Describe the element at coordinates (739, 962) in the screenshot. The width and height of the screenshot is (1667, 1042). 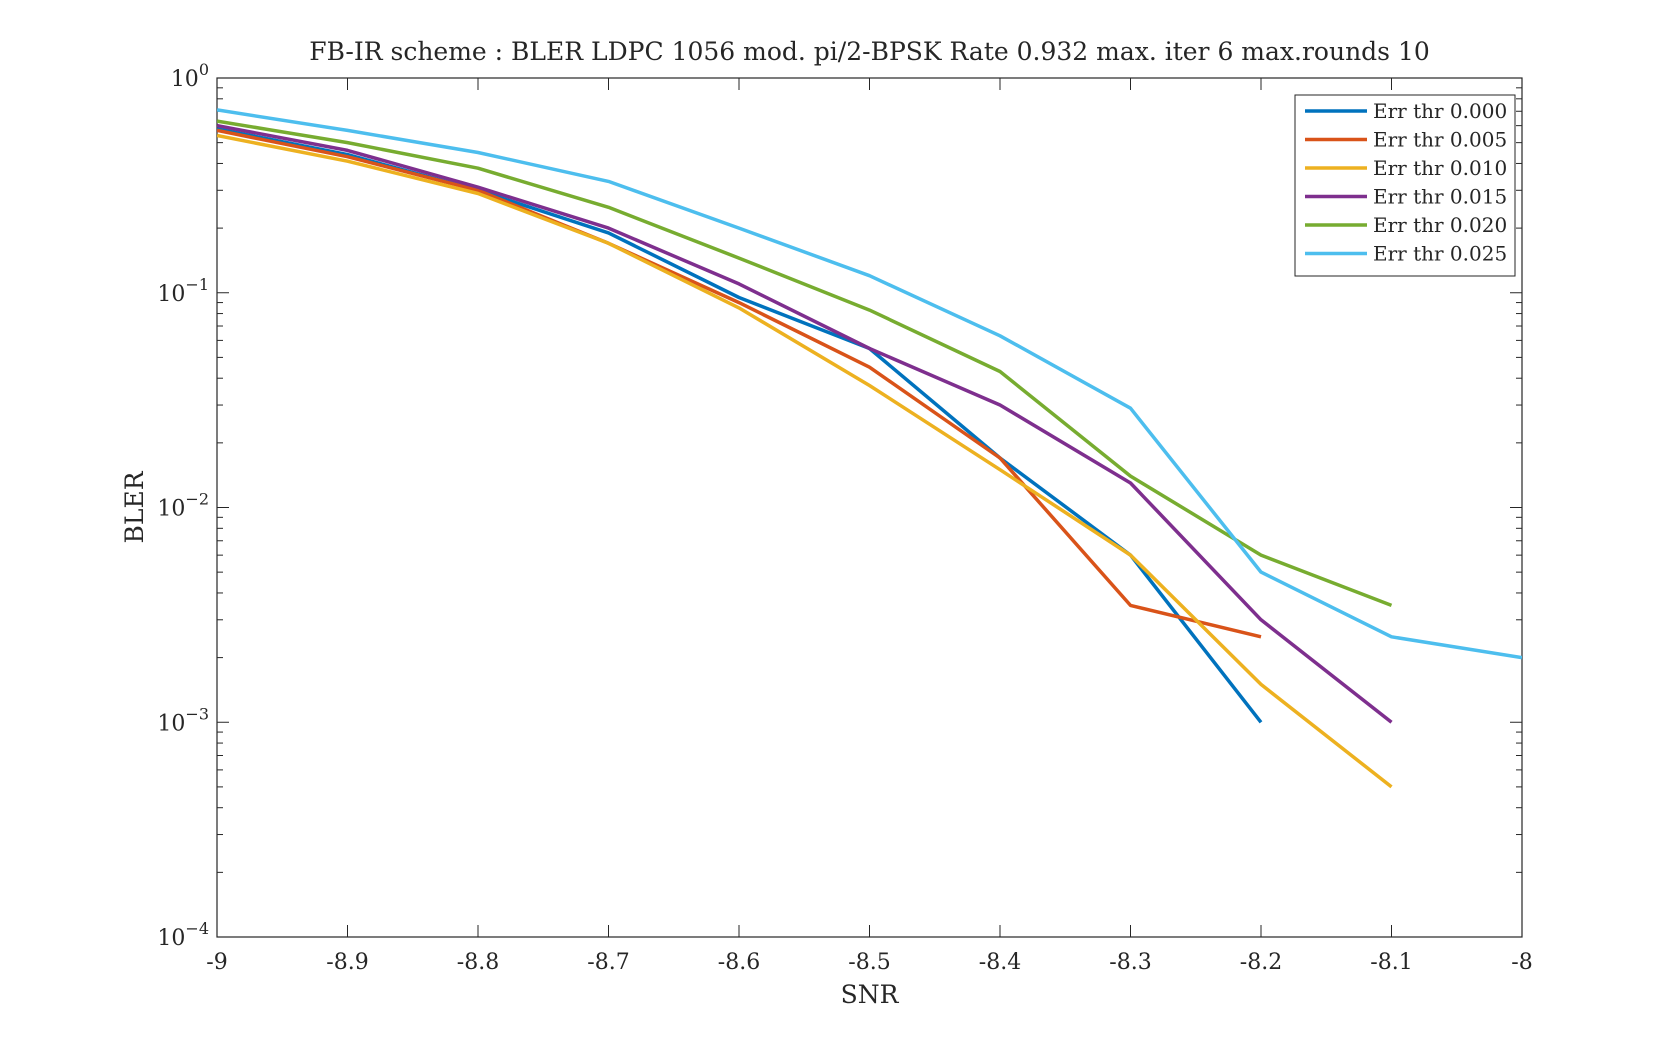
I see `x-tick-label: -8.6` at that location.